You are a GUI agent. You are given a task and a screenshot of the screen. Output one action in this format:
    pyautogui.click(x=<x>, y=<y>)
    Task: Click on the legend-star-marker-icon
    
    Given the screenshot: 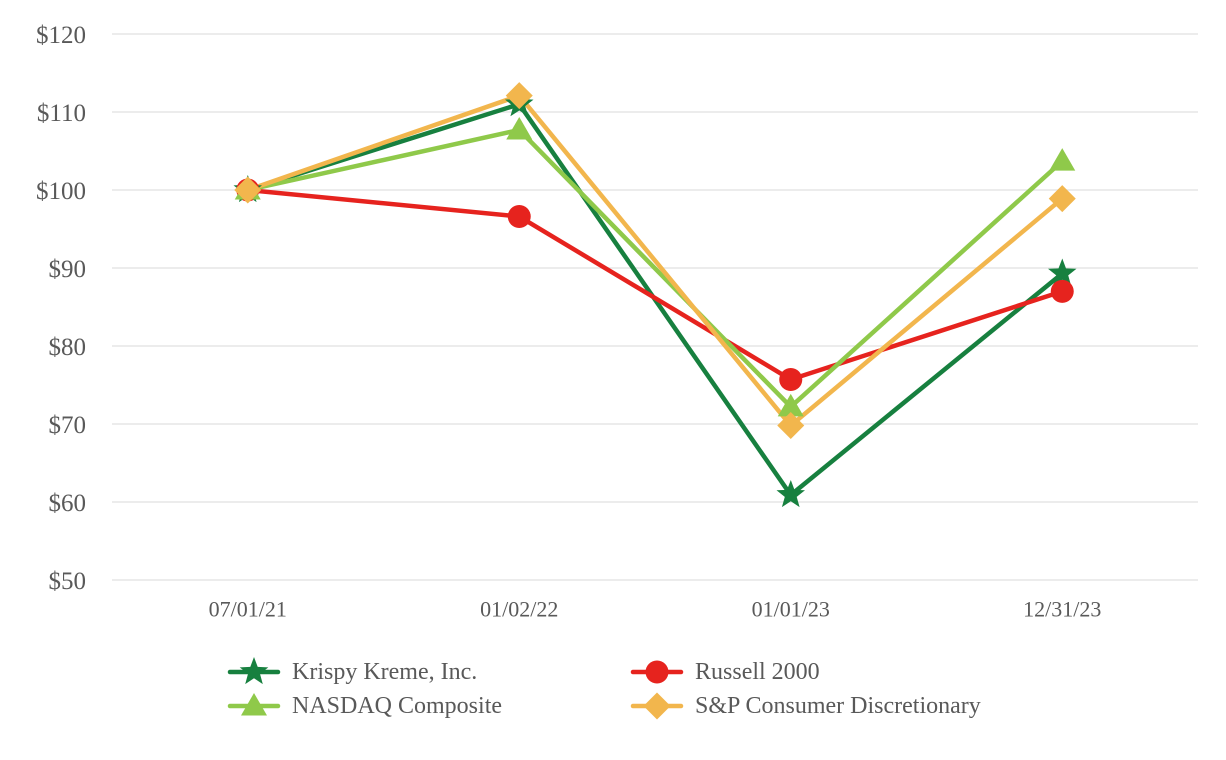 What is the action you would take?
    pyautogui.click(x=254, y=671)
    